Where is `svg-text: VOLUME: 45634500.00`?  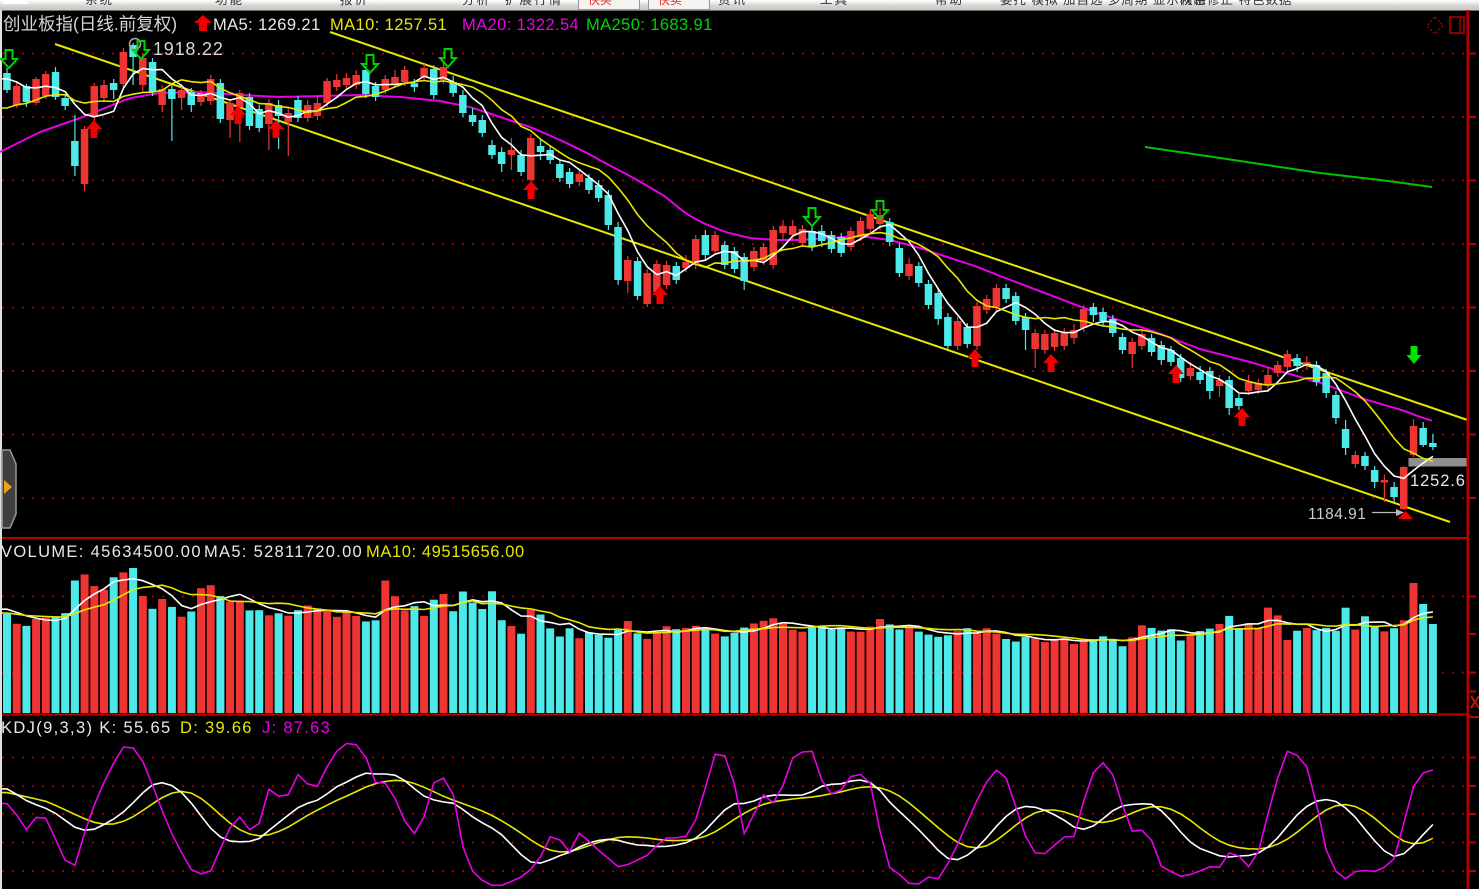 svg-text: VOLUME: 45634500.00 is located at coordinates (101, 552).